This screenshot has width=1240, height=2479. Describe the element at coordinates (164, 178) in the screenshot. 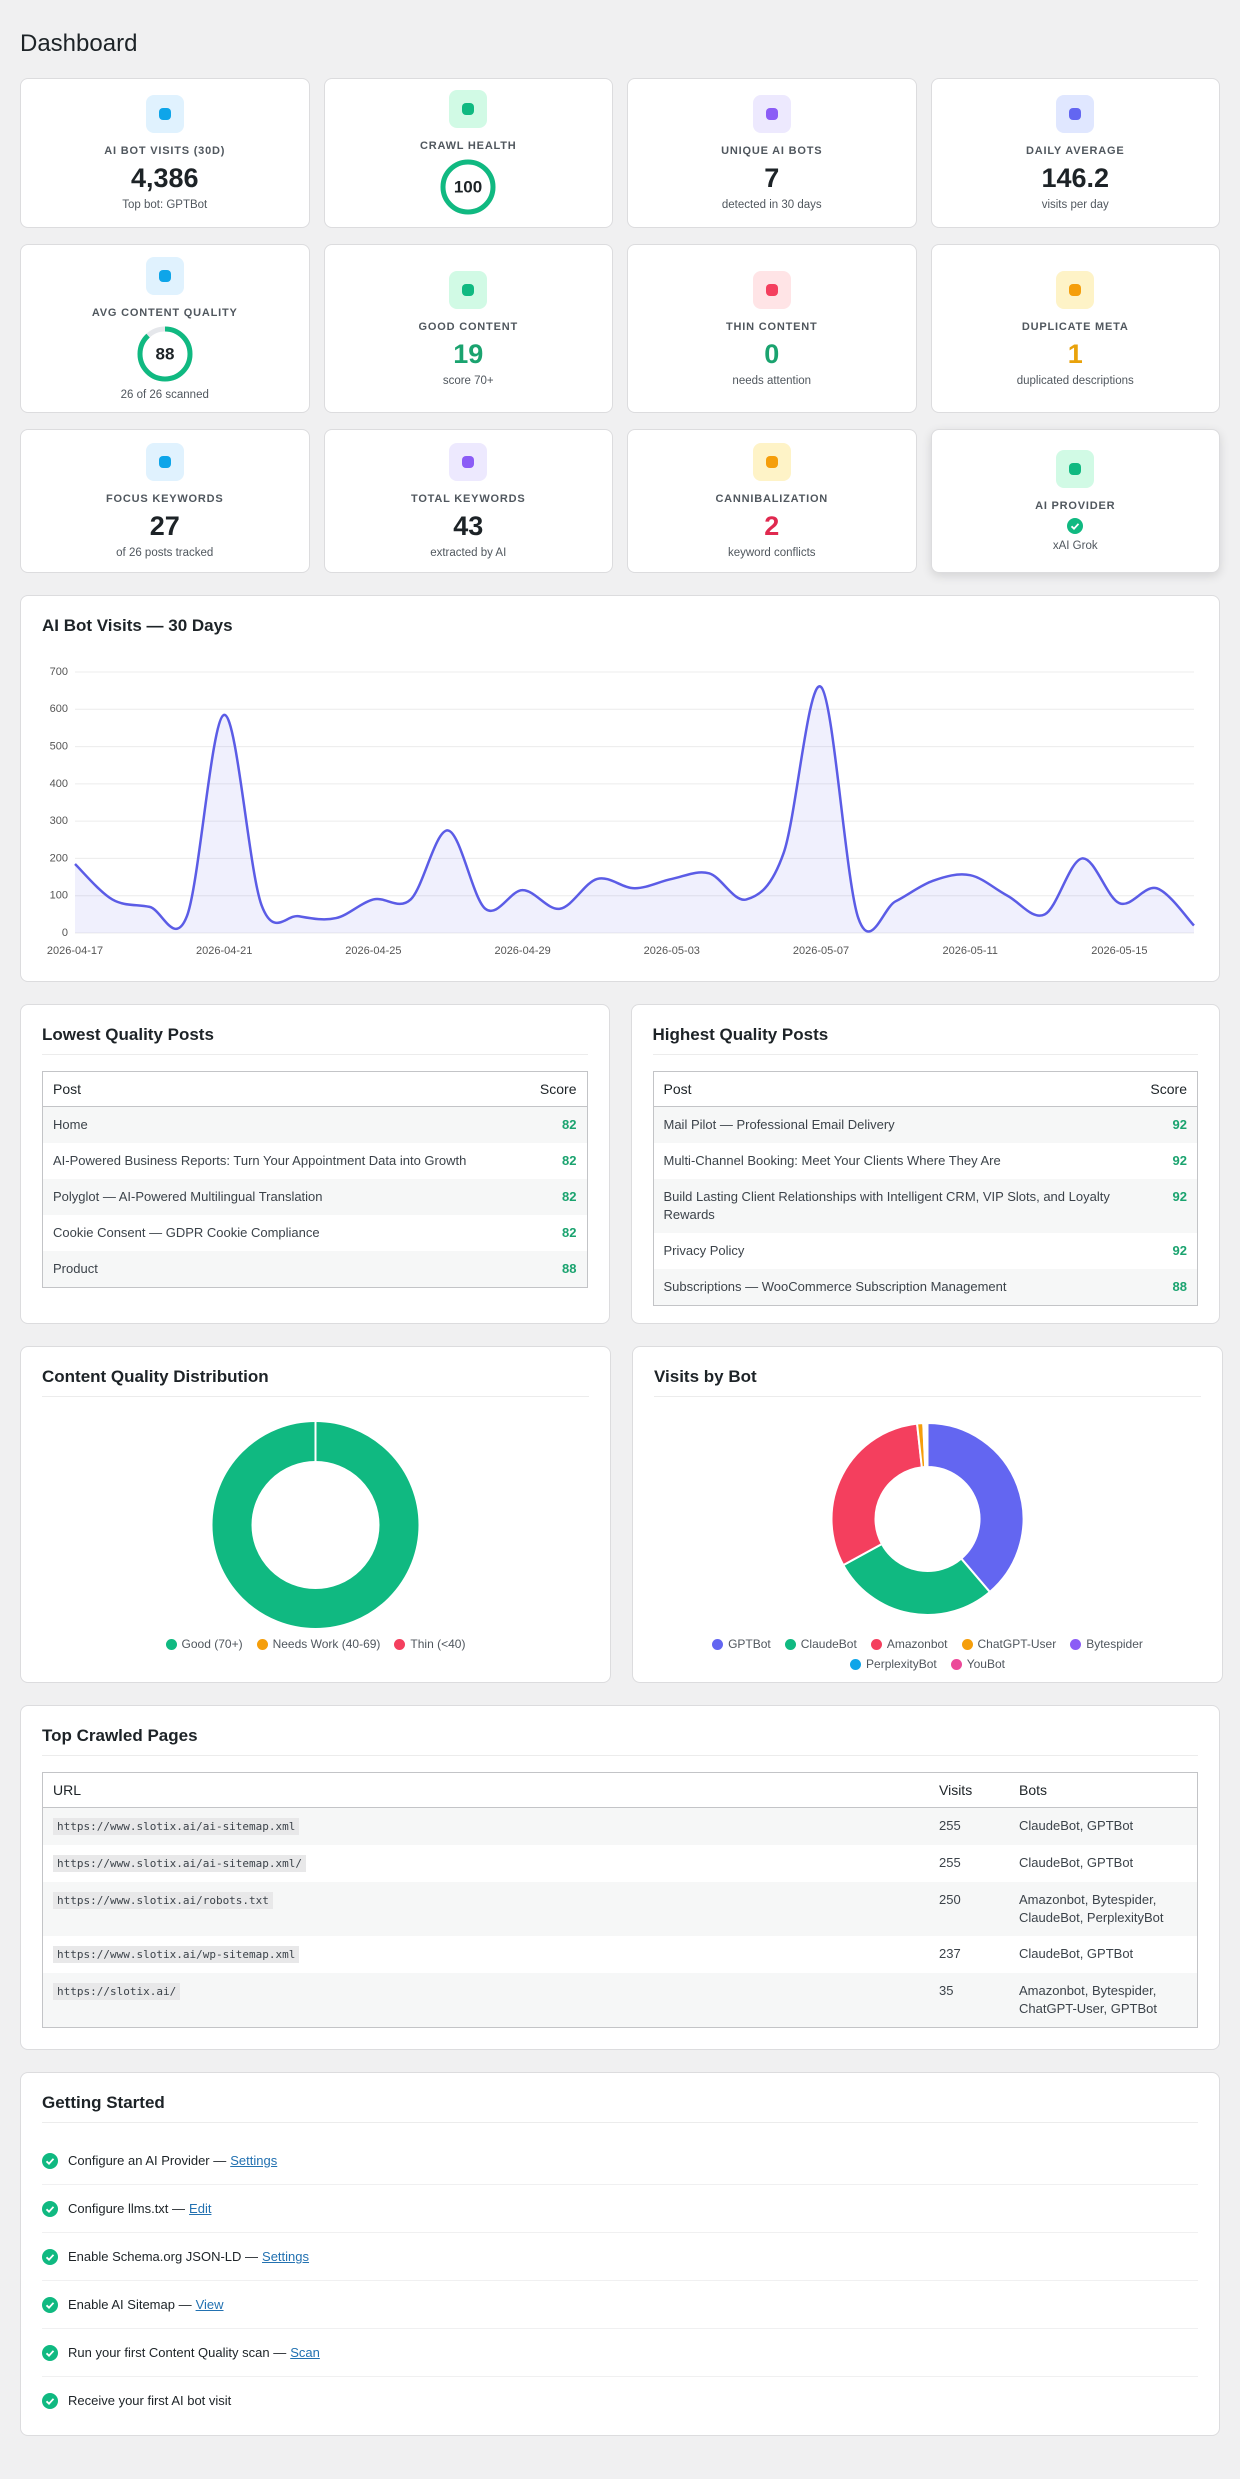

I see `card-value: 4,386` at that location.